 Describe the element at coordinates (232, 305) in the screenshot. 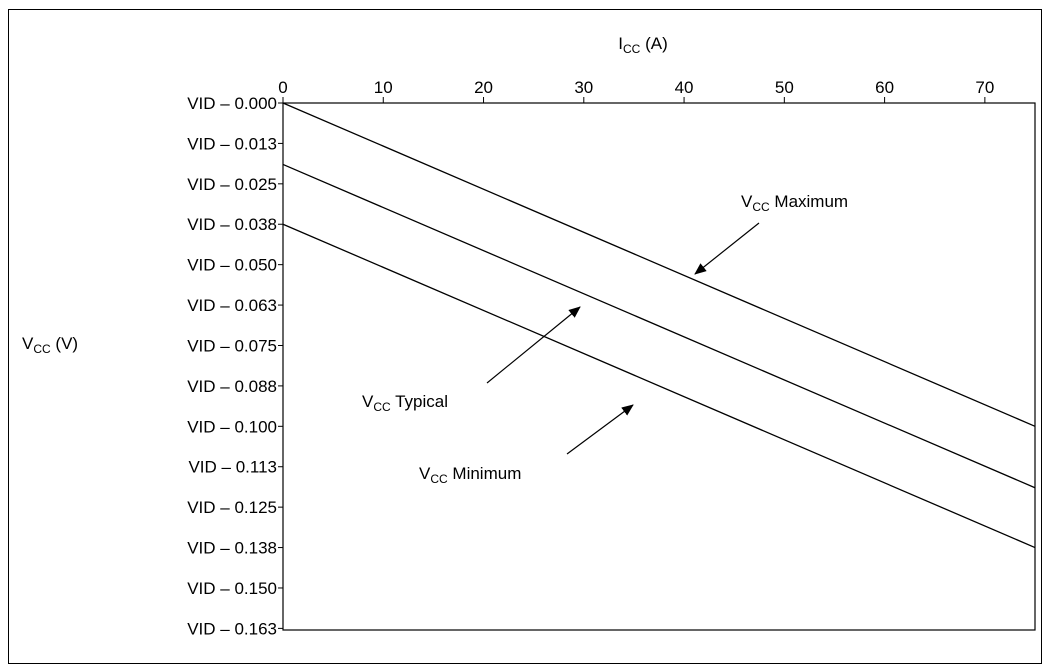

I see `y-tick-label: VID – 0.063` at that location.